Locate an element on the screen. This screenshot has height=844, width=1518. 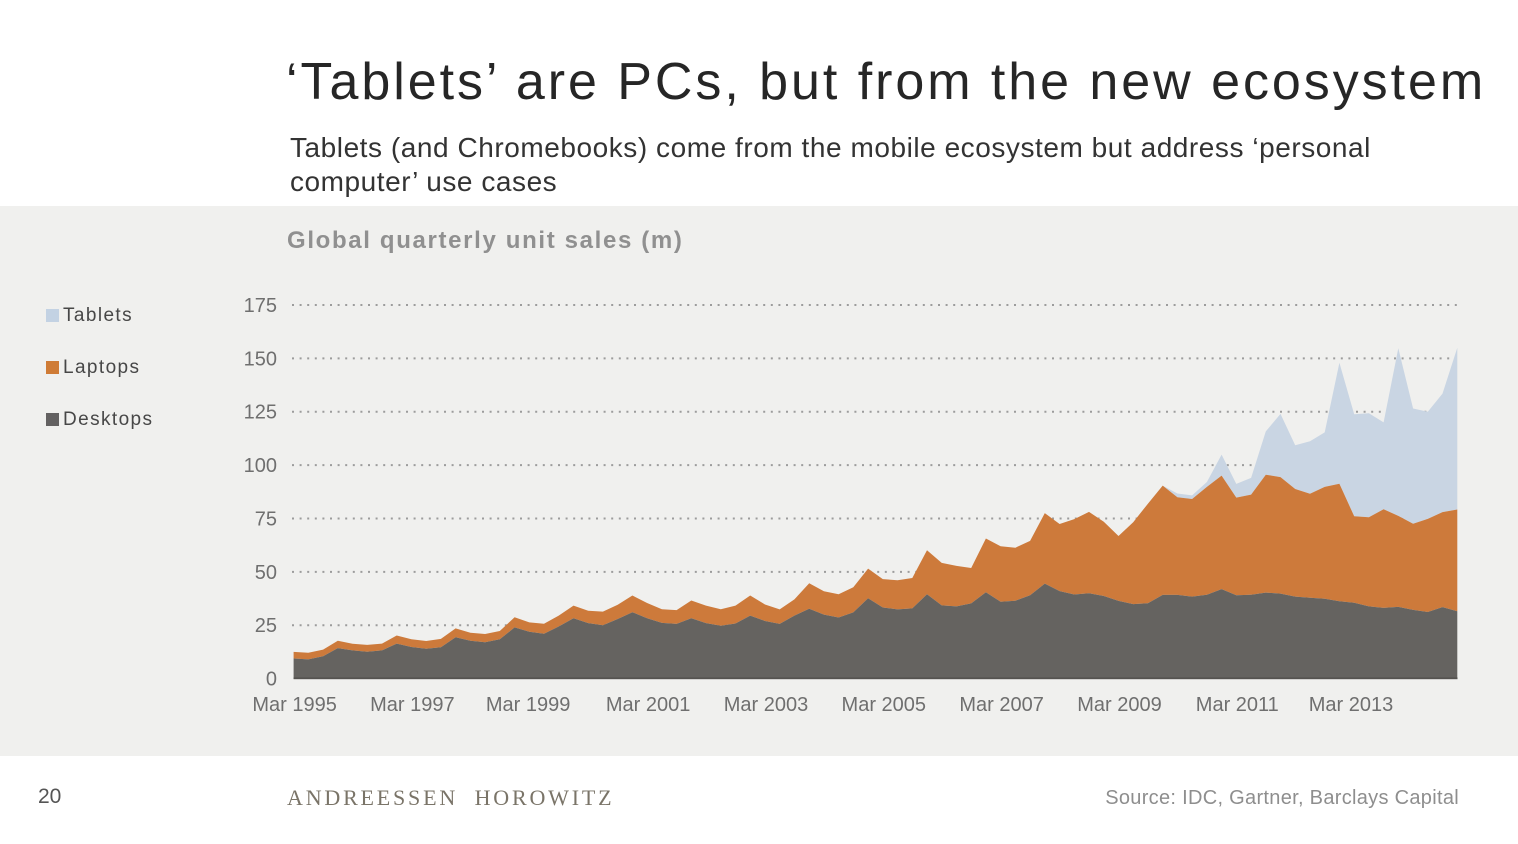
svg-text: Mar 2009 is located at coordinates (1119, 705).